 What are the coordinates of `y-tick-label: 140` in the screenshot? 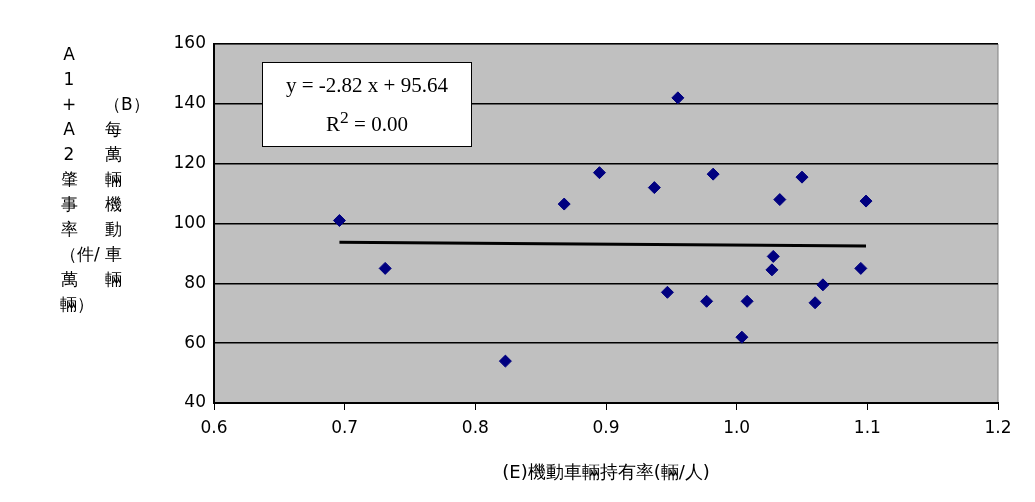 It's located at (189, 102).